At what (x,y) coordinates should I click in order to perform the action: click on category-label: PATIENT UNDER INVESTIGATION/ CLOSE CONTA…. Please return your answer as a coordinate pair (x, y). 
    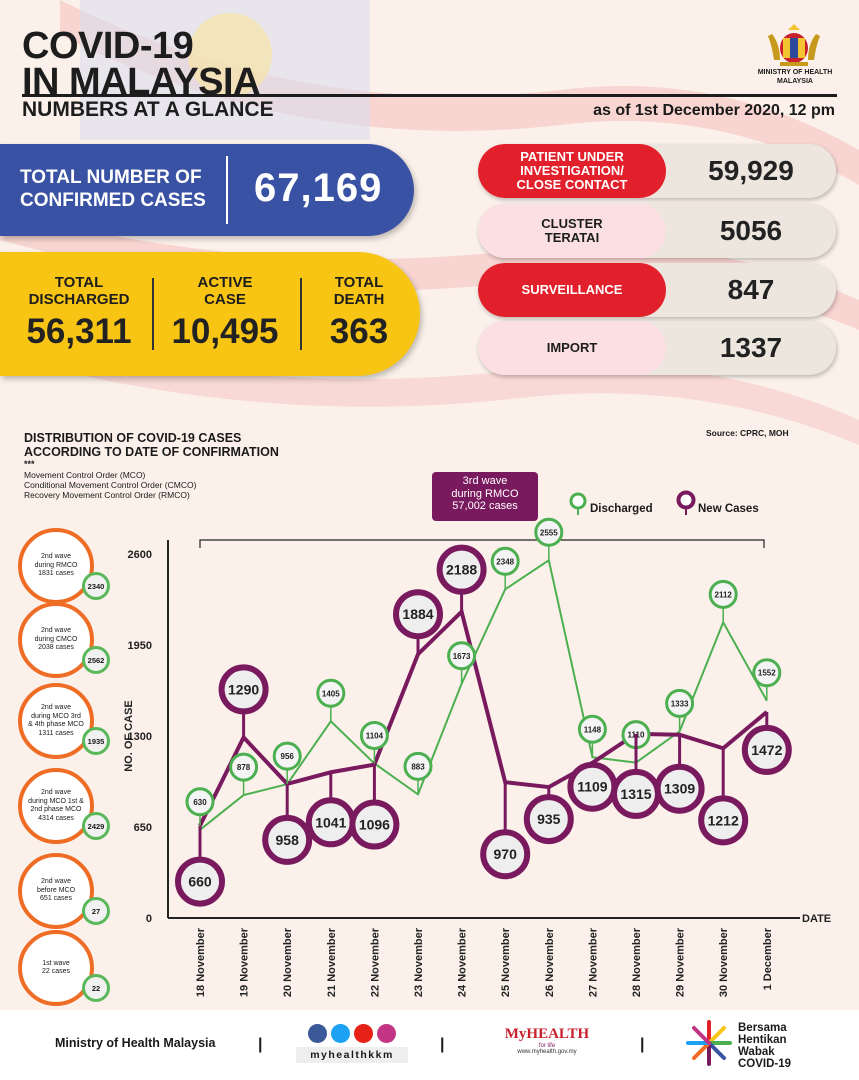
    Looking at the image, I should click on (572, 171).